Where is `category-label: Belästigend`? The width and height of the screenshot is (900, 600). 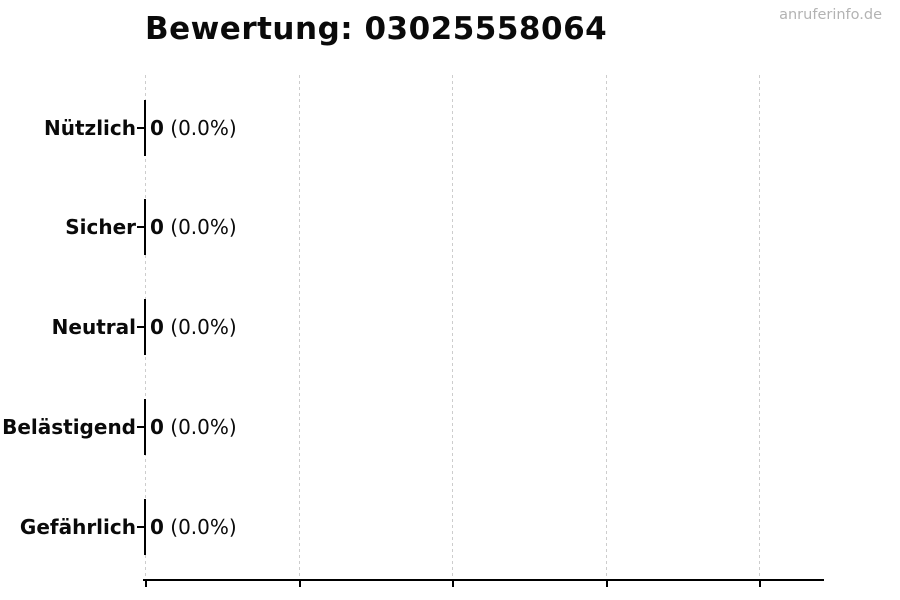 category-label: Belästigend is located at coordinates (69, 427).